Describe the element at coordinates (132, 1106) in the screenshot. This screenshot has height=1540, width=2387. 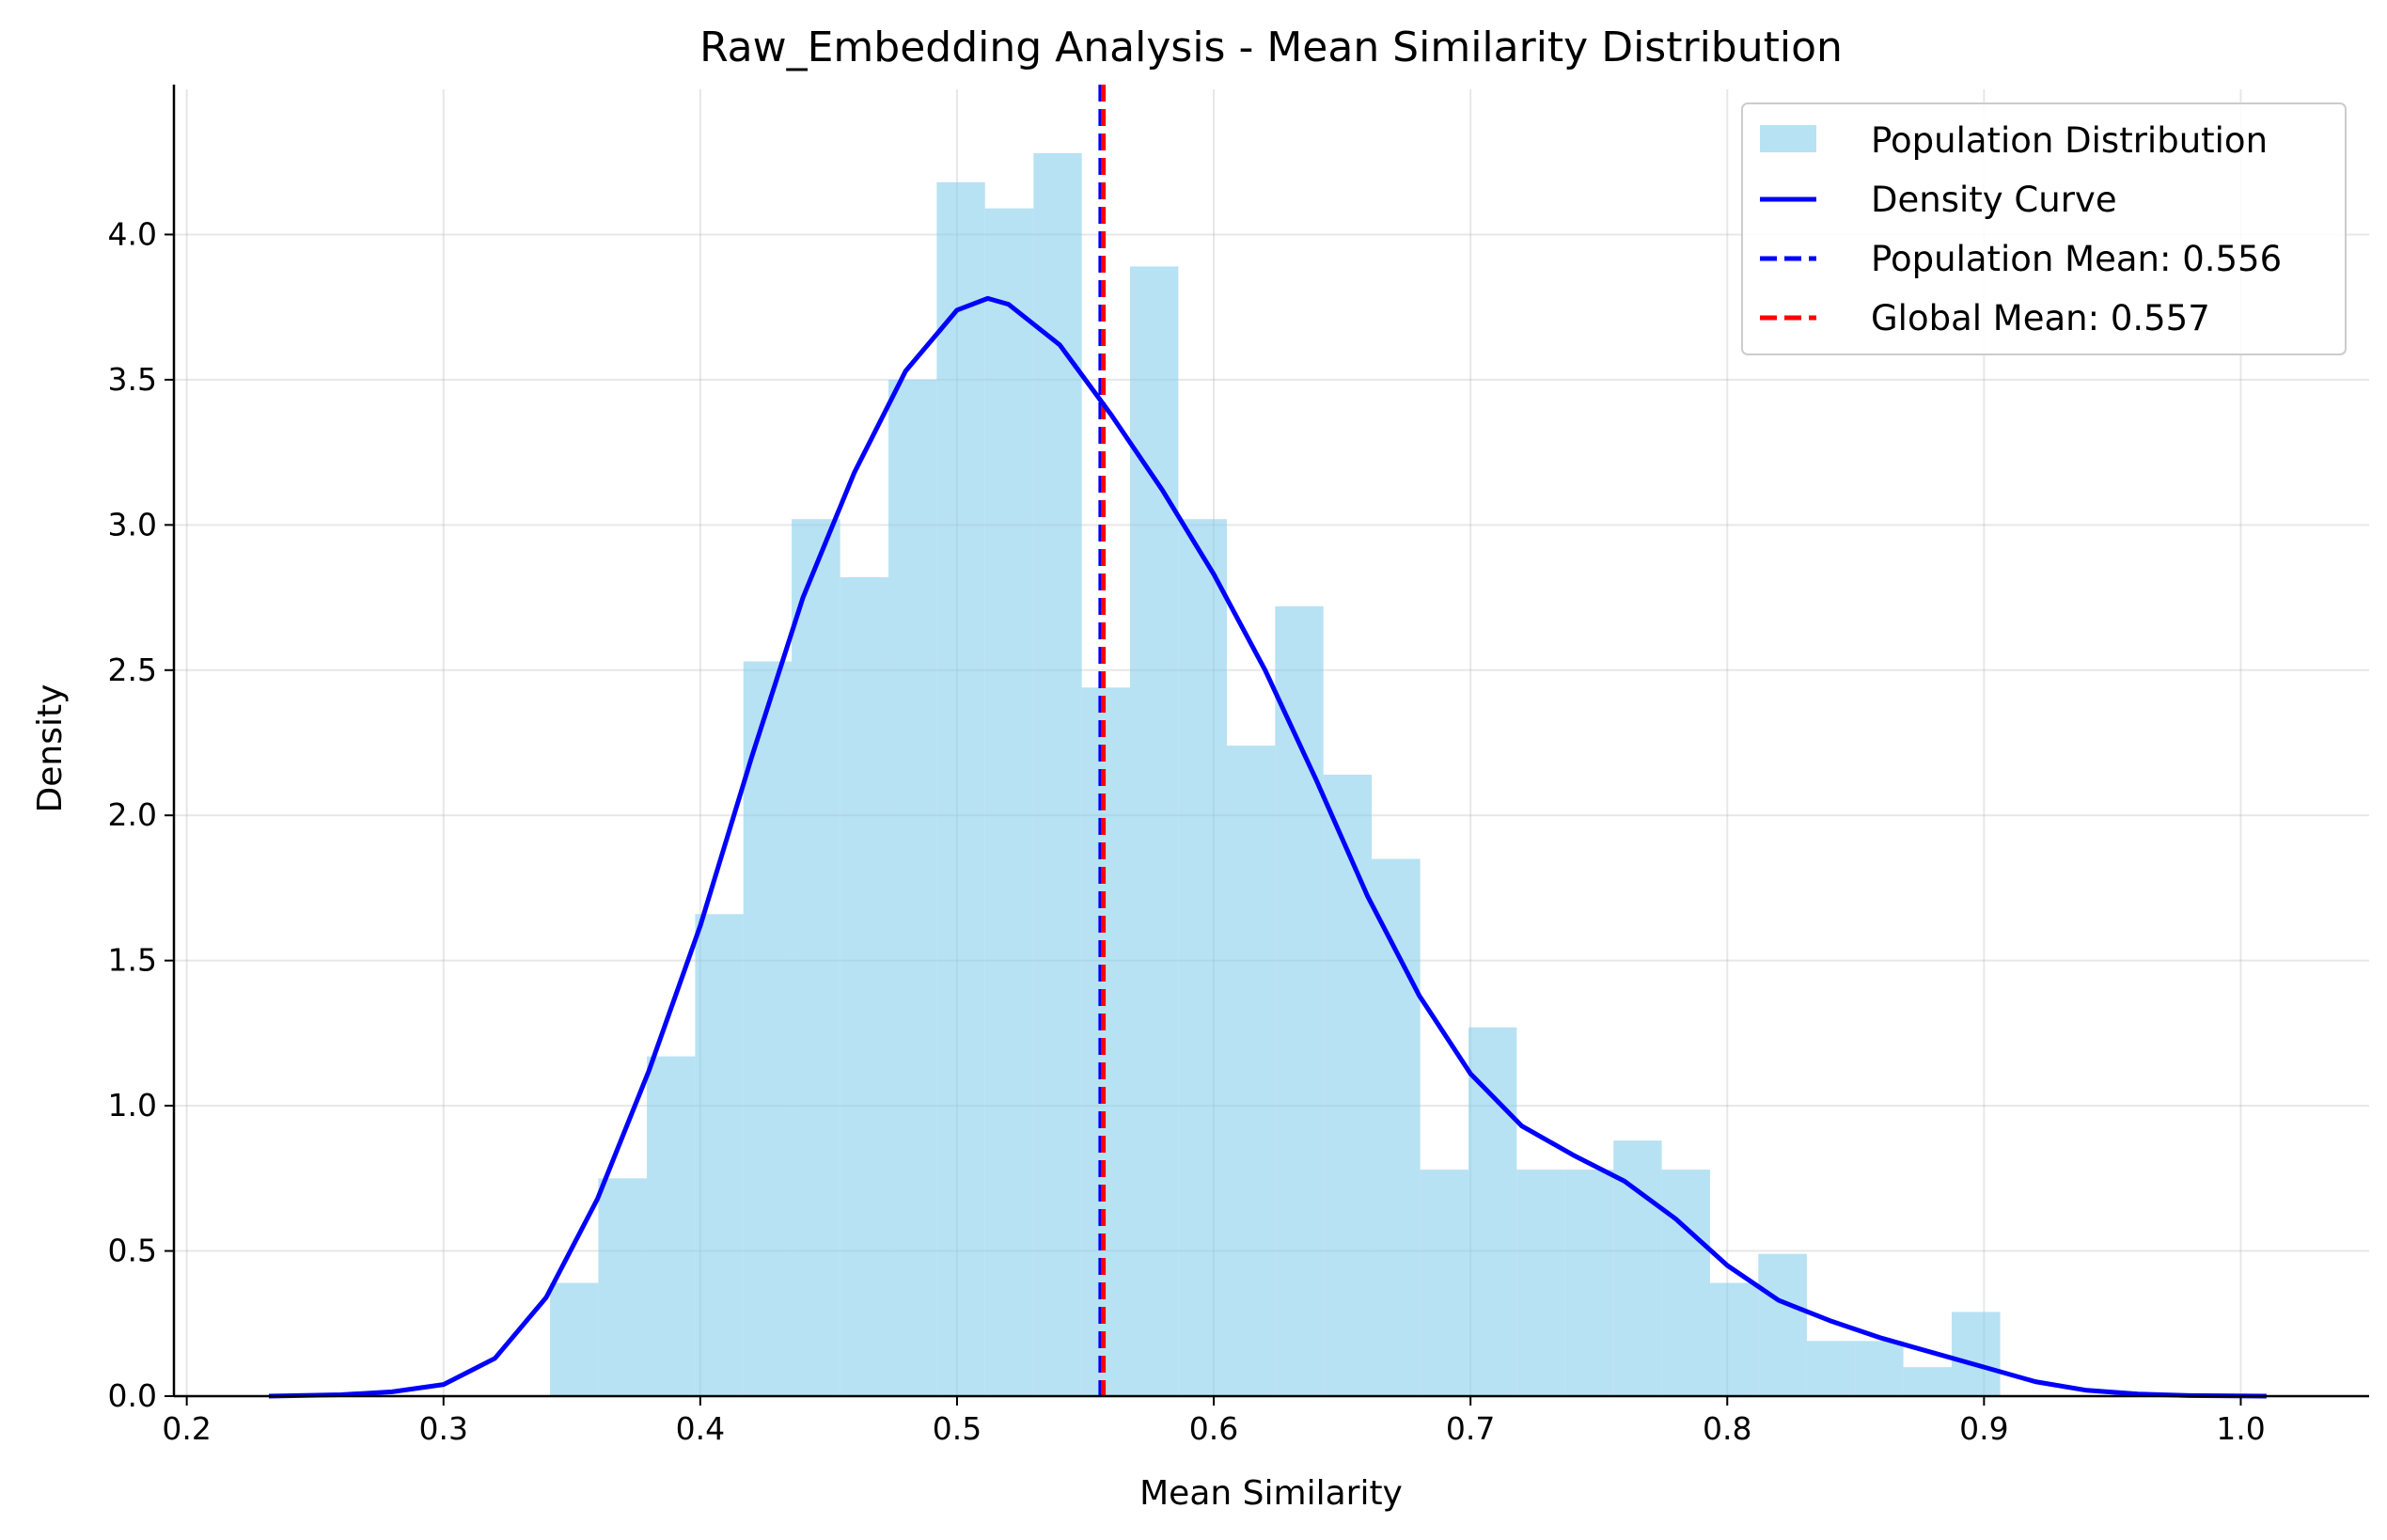
I see `y-tick-label: 1.0` at that location.